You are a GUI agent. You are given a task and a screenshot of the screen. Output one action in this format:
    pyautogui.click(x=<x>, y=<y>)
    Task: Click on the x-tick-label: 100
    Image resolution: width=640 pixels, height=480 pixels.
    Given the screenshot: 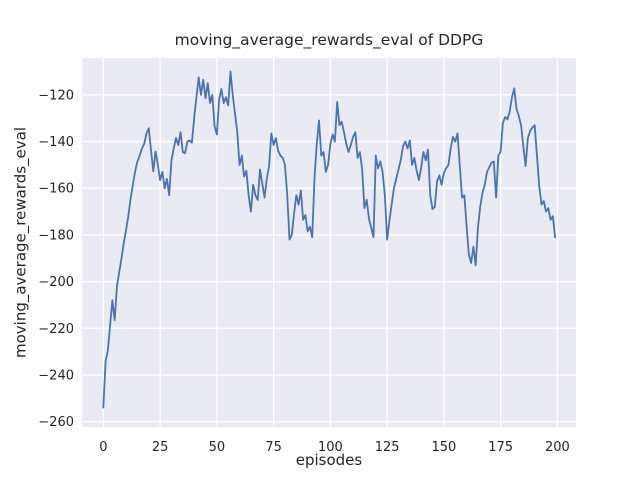 What is the action you would take?
    pyautogui.click(x=330, y=447)
    